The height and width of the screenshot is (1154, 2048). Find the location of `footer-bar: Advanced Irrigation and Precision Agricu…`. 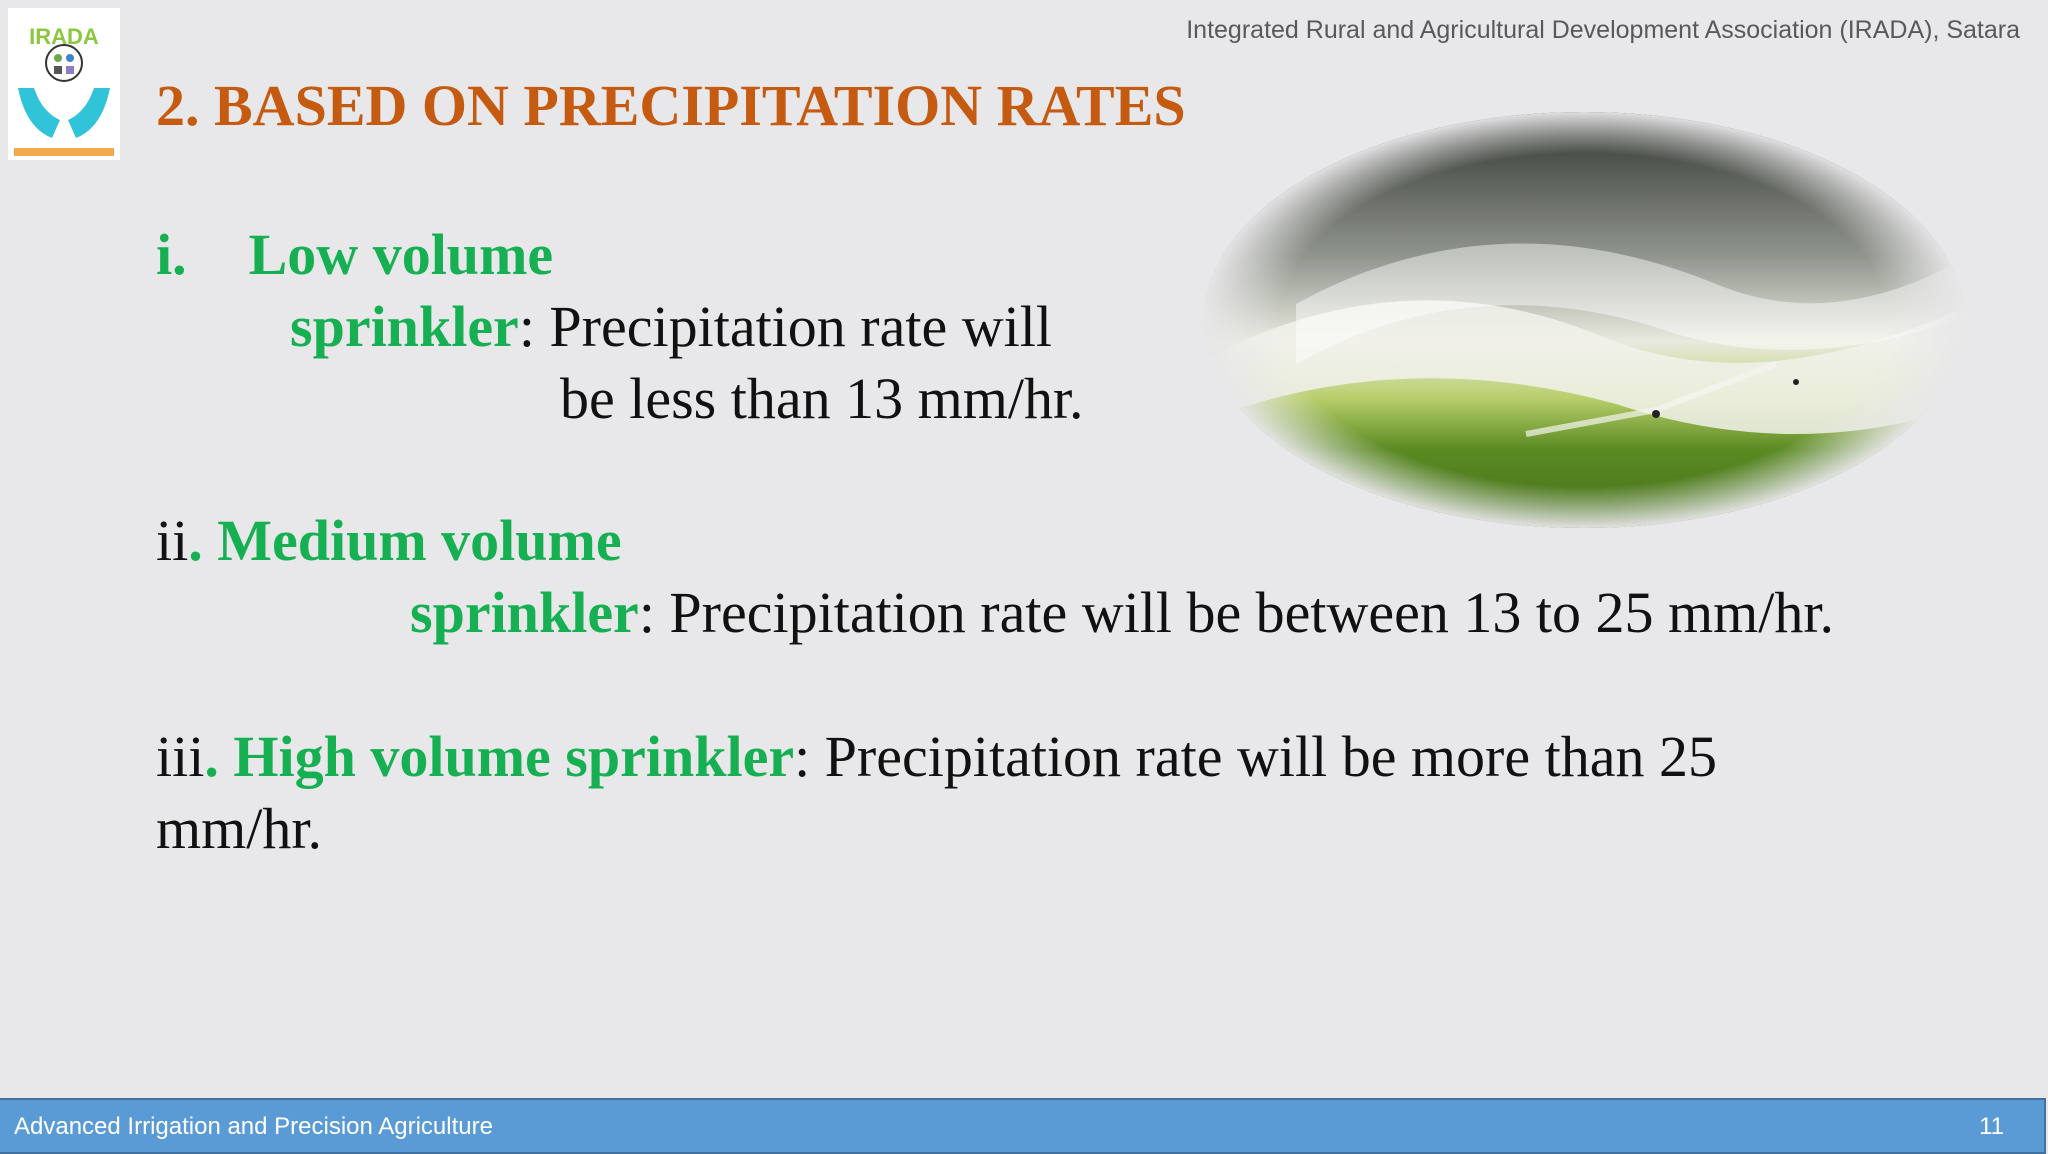

footer-bar: Advanced Irrigation and Precision Agricu… is located at coordinates (1023, 1126).